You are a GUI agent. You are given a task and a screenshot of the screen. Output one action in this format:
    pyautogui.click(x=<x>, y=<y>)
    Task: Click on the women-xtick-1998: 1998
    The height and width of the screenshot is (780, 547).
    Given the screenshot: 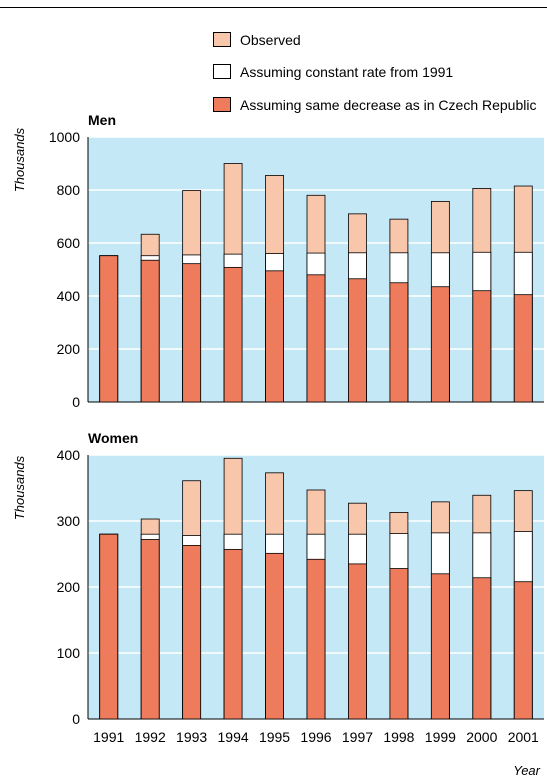 What is the action you would take?
    pyautogui.click(x=398, y=737)
    